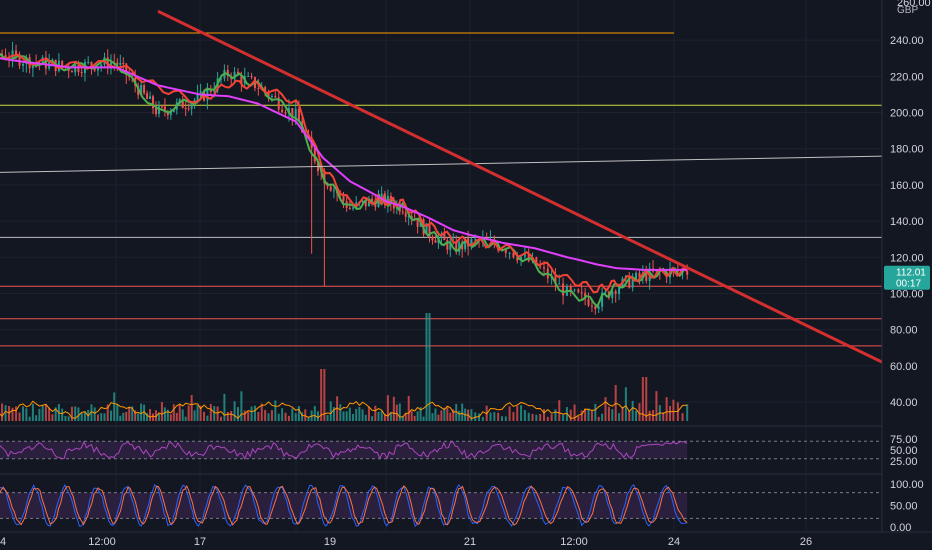 The image size is (932, 550). Describe the element at coordinates (907, 485) in the screenshot. I see `stochastic-tick: 100.00` at that location.